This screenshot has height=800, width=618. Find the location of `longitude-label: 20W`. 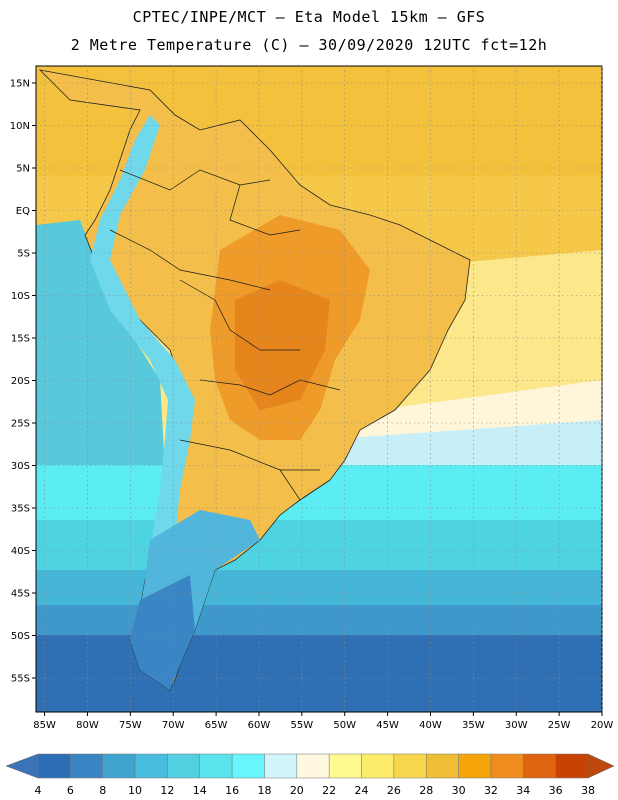

longitude-label: 20W is located at coordinates (602, 725).